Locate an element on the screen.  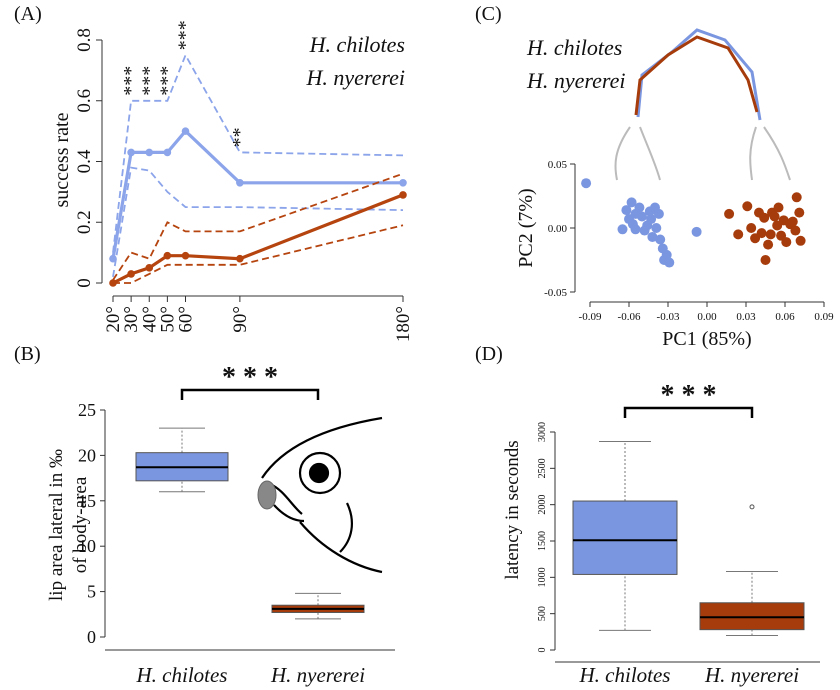
x-tick-label: 40° is located at coordinates (149, 319).